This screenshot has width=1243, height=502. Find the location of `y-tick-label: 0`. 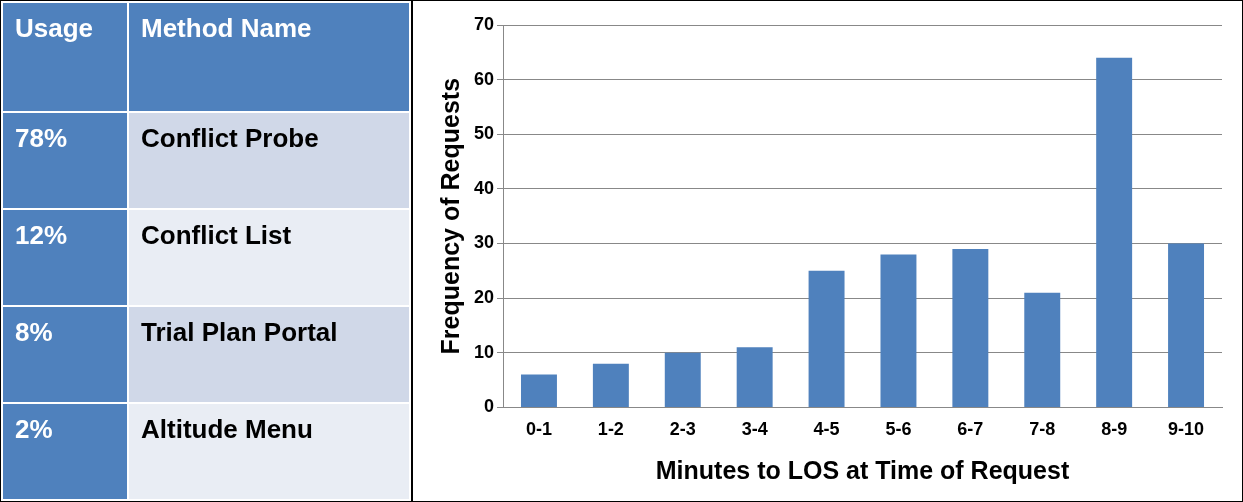

y-tick-label: 0 is located at coordinates (489, 406).